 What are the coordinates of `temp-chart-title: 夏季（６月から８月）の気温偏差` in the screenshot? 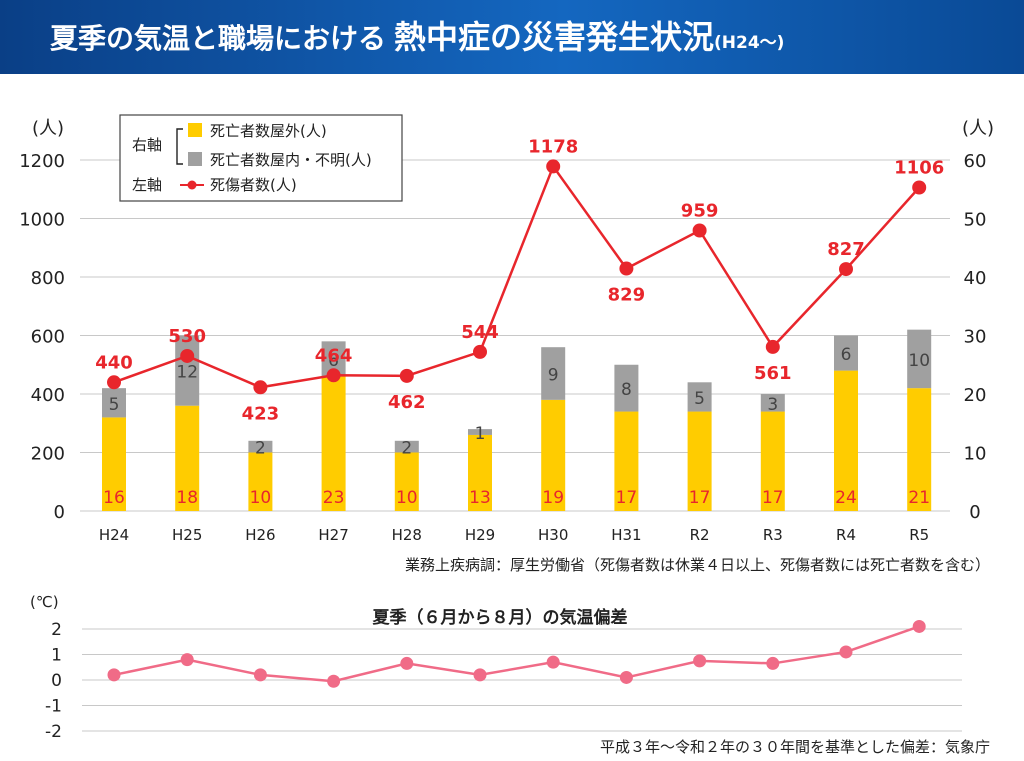 It's located at (500, 617).